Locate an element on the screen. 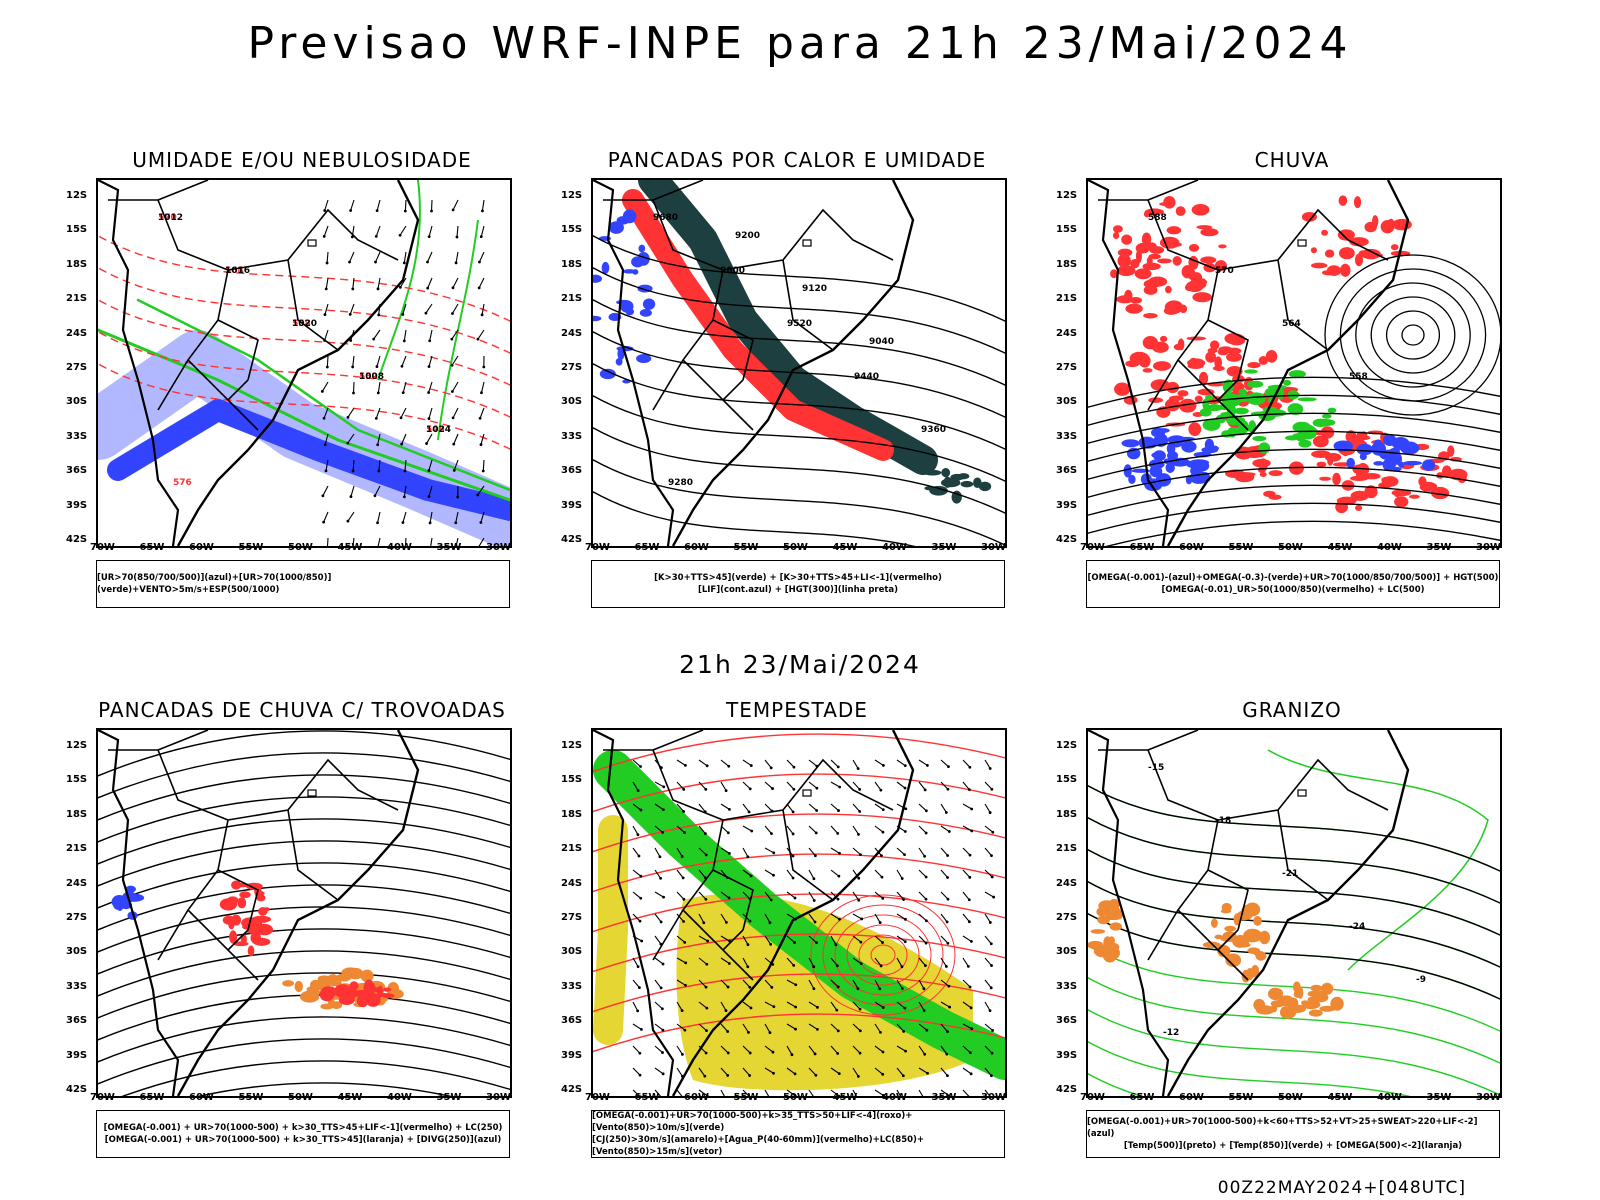  weak-omega-area is located at coordinates (1401, 464).